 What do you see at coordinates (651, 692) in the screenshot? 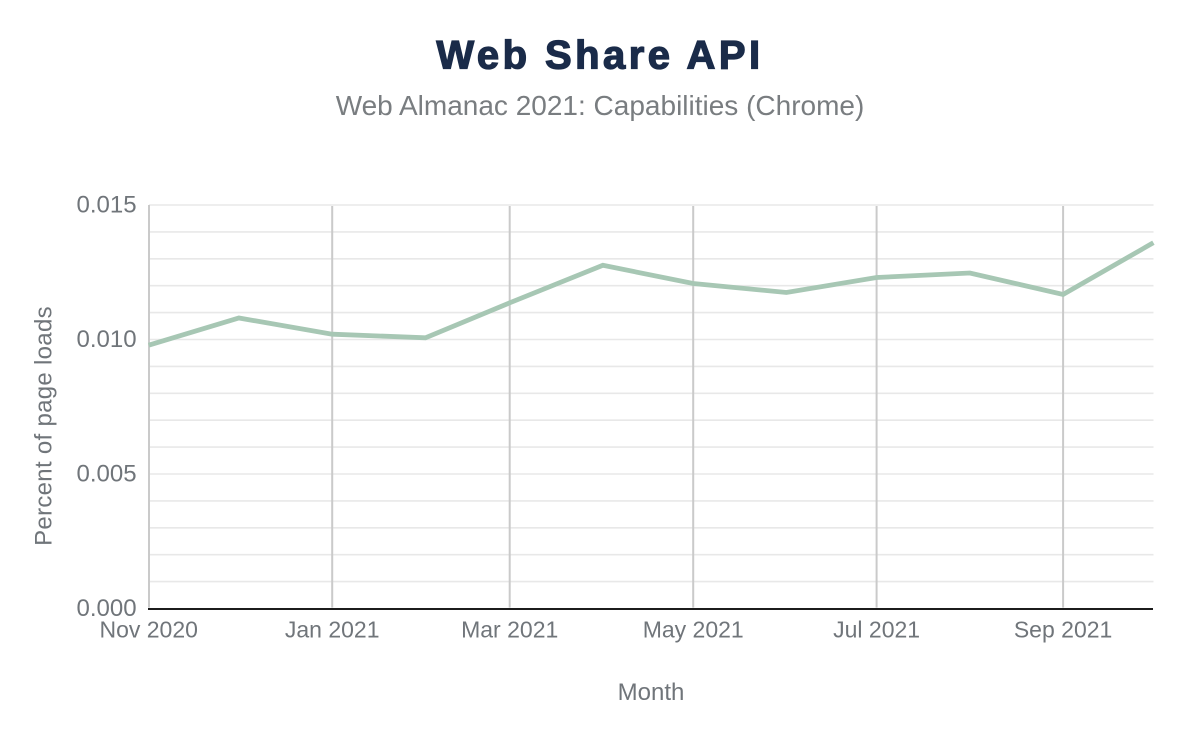
I see `svg-text: Month` at bounding box center [651, 692].